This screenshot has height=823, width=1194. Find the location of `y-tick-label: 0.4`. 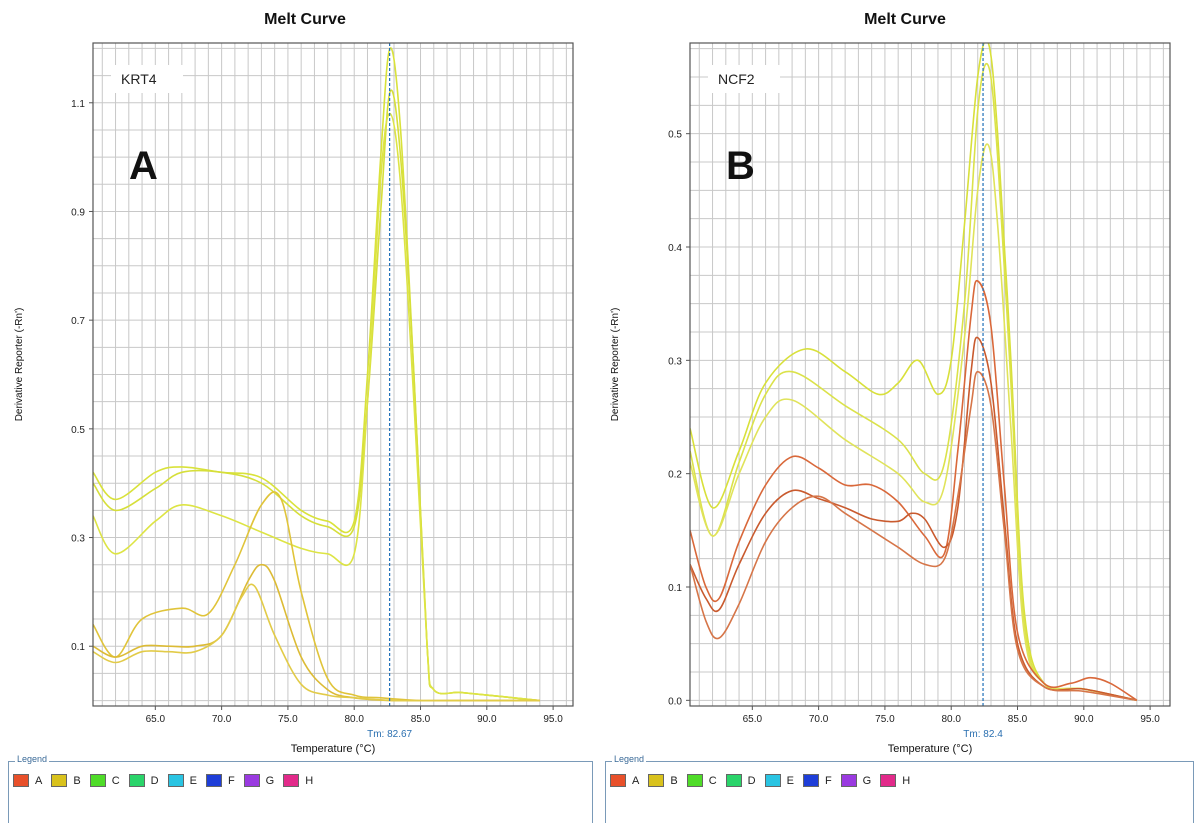

y-tick-label: 0.4 is located at coordinates (675, 248).